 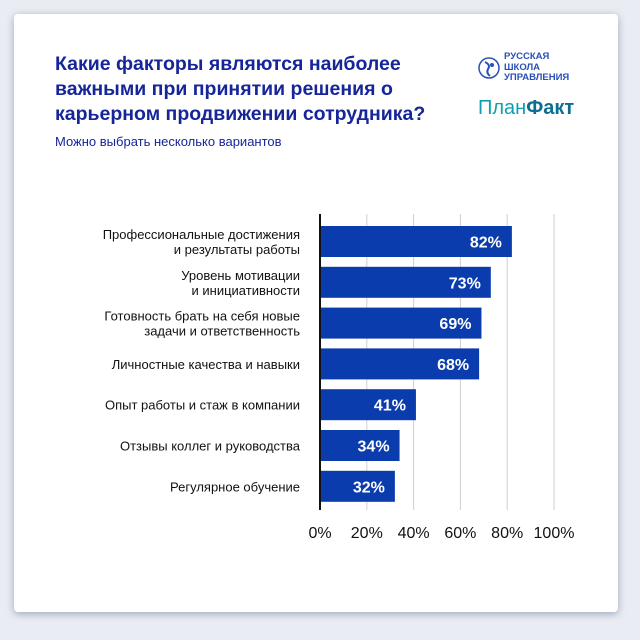 I want to click on category-label: и результаты работы, so click(x=237, y=249).